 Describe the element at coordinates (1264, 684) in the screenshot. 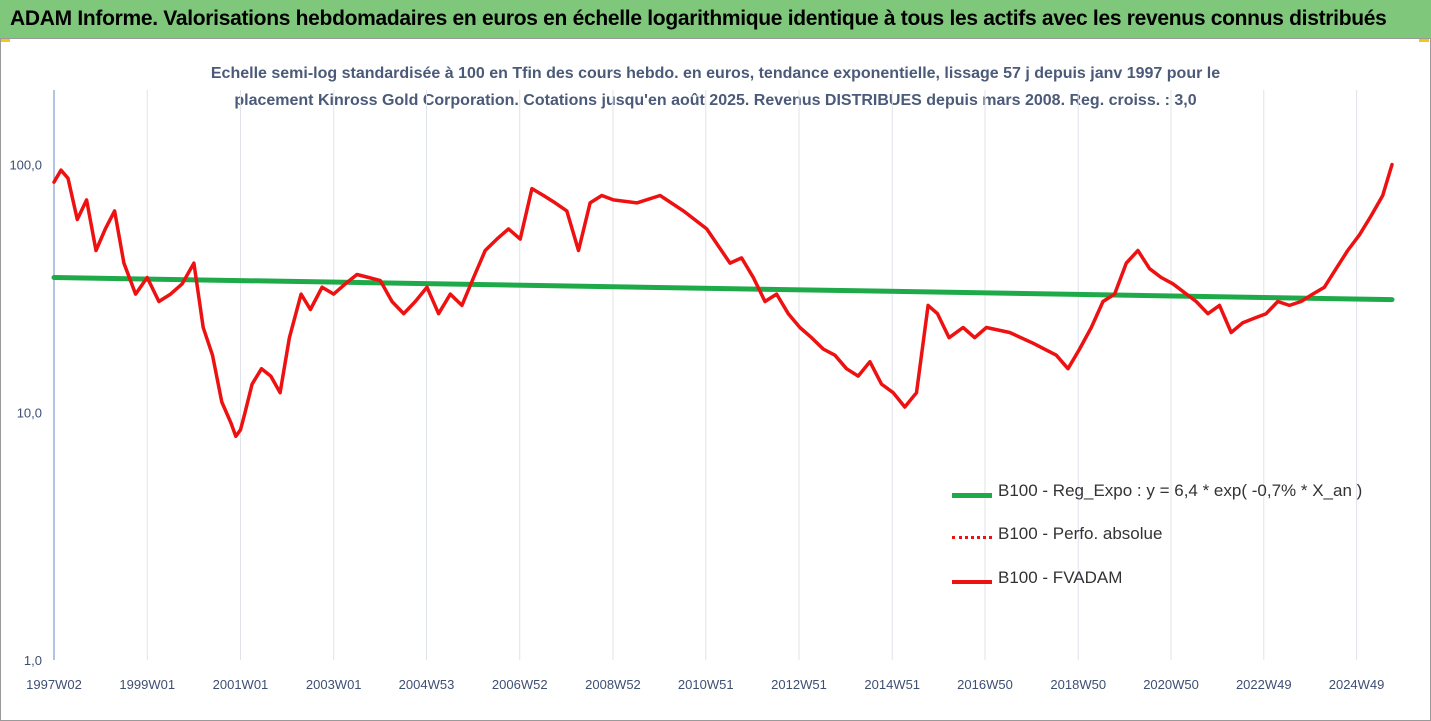

I see `x-tick-label: 2022W49` at that location.